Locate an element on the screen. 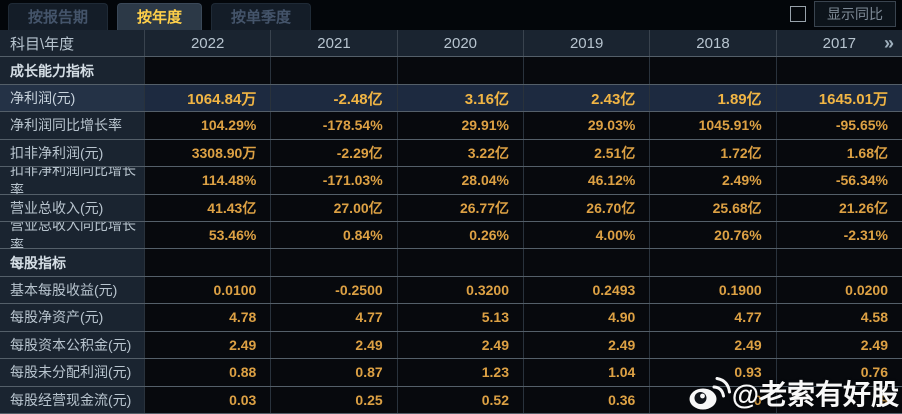 This screenshot has width=902, height=414. row-label: 净利润(元) is located at coordinates (72, 98).